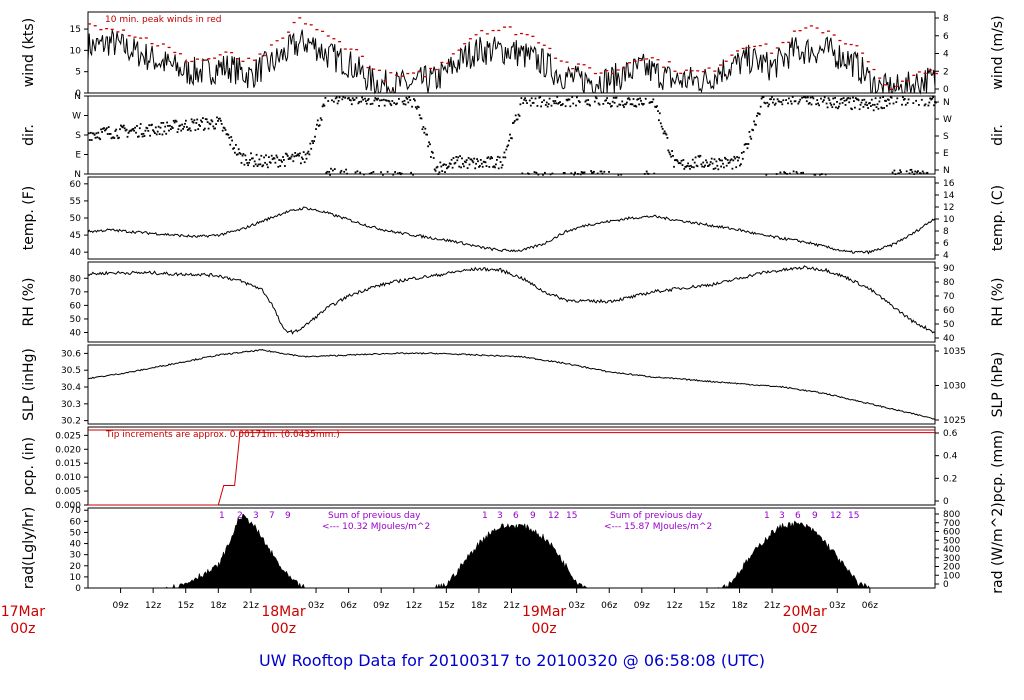 This screenshot has height=700, width=1024. What do you see at coordinates (376, 527) in the screenshot?
I see `rad-sum-value: <--- 10.32 MJoules/m^2` at bounding box center [376, 527].